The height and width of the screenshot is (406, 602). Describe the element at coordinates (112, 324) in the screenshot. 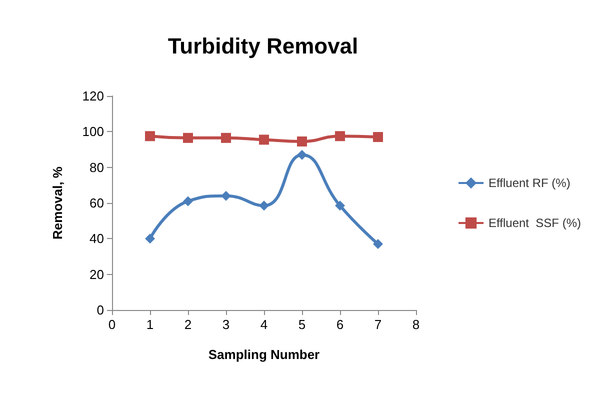

I see `x-tick-label: 0` at that location.